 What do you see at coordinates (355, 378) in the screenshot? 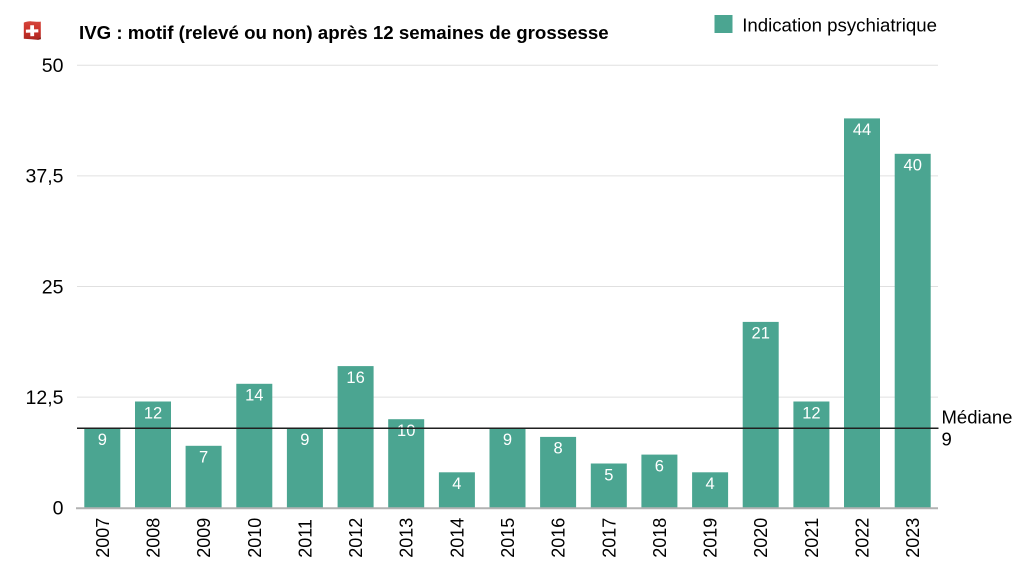
I see `svg-text: 16` at bounding box center [355, 378].